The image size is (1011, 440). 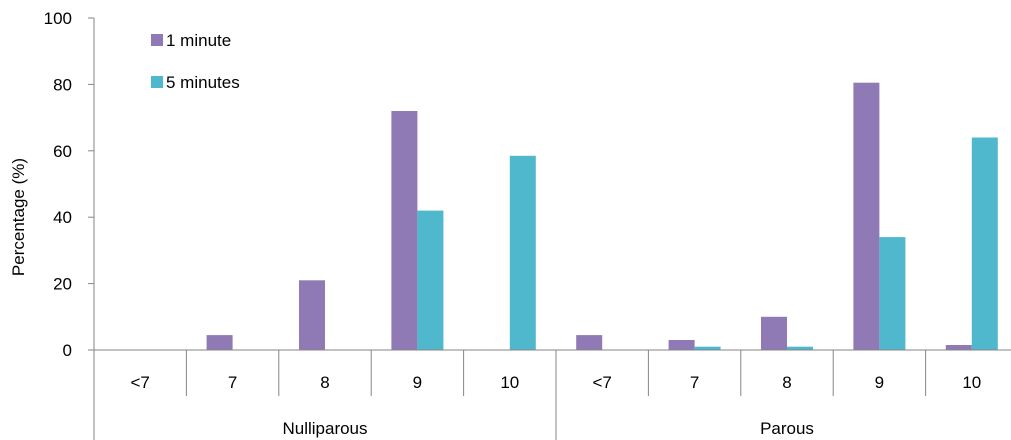 I want to click on y-tick-label: 100, so click(x=58, y=18).